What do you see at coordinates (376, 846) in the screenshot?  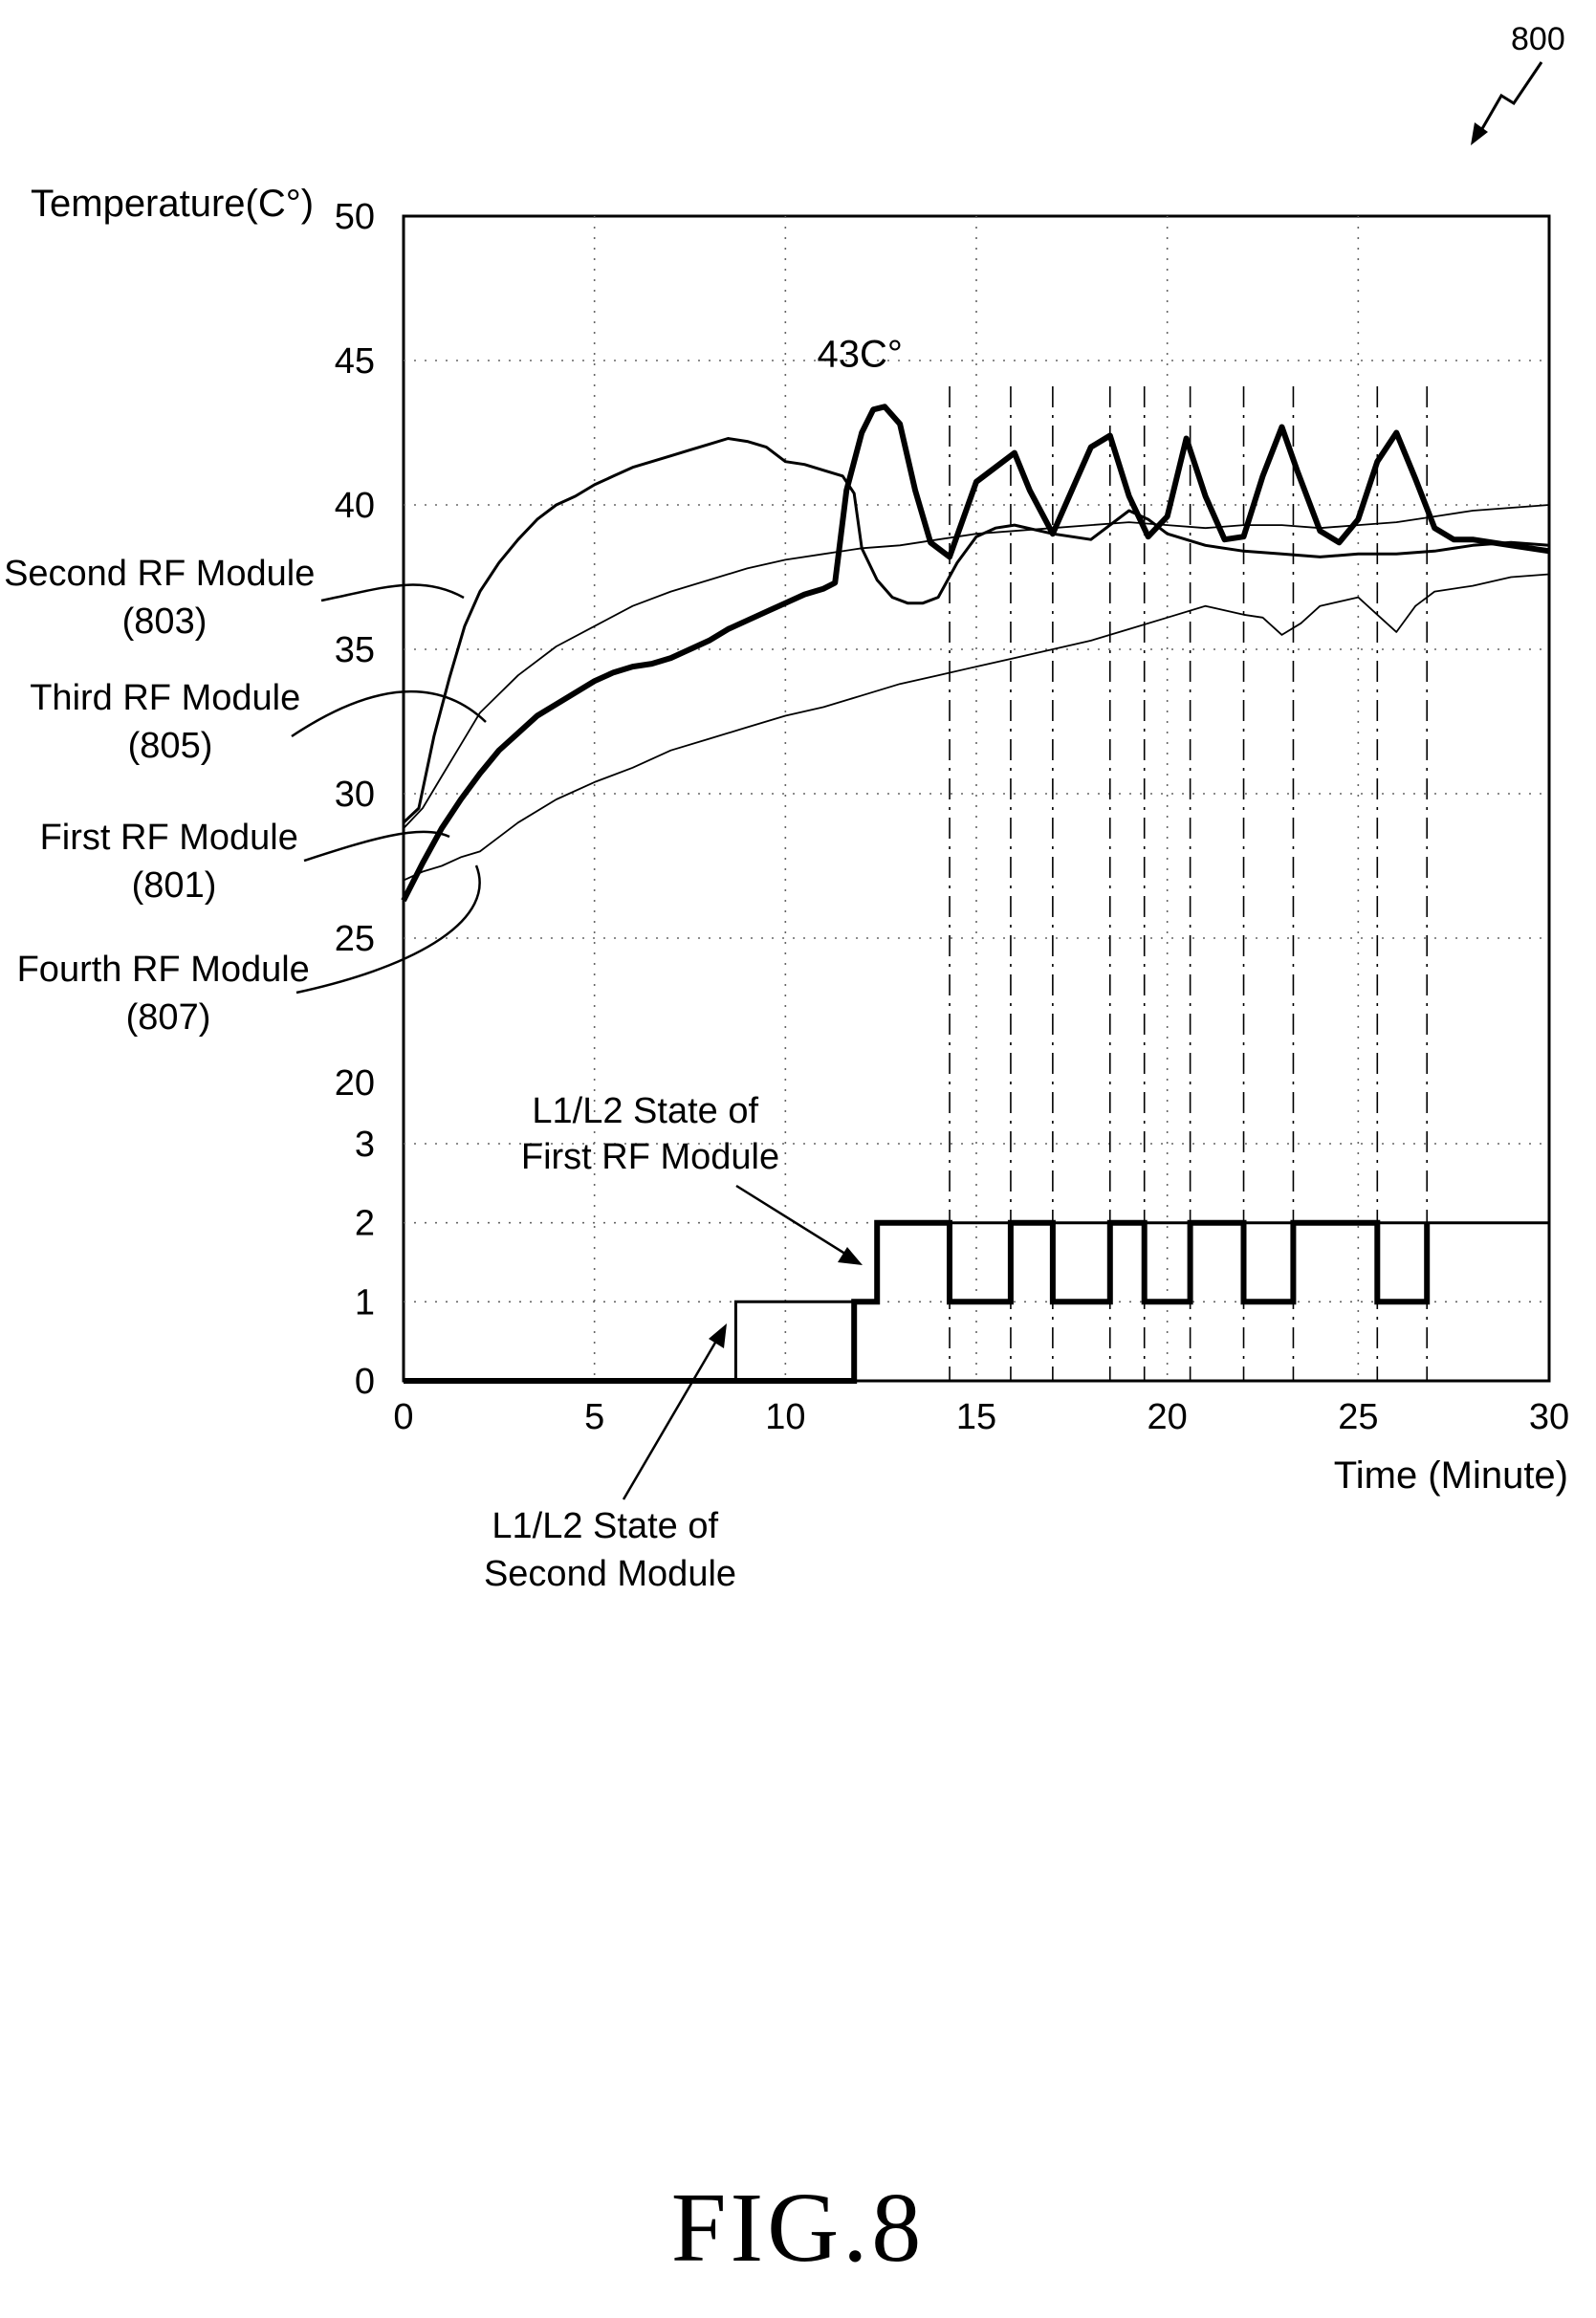 I see `leader-first-rf-module` at bounding box center [376, 846].